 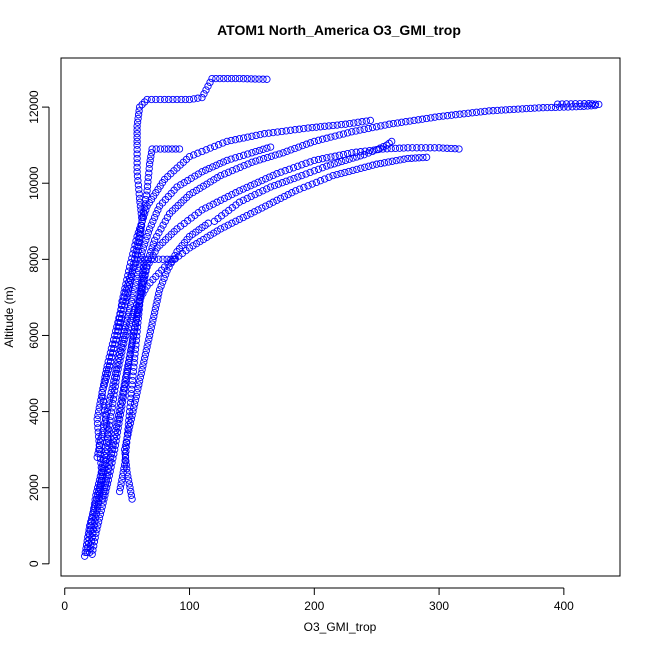 I want to click on y-axis-label: Altitude (m), so click(x=9, y=316).